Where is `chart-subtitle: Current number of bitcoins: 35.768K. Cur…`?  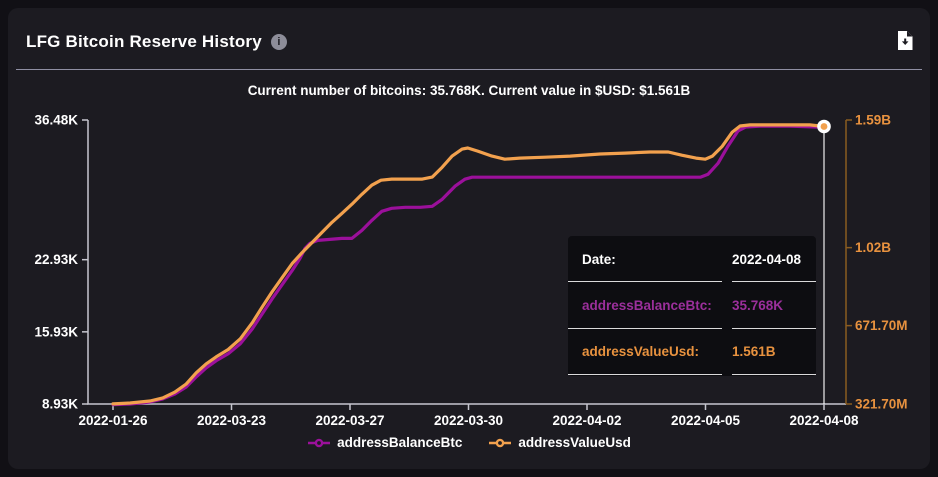
chart-subtitle: Current number of bitcoins: 35.768K. Cur… is located at coordinates (469, 90).